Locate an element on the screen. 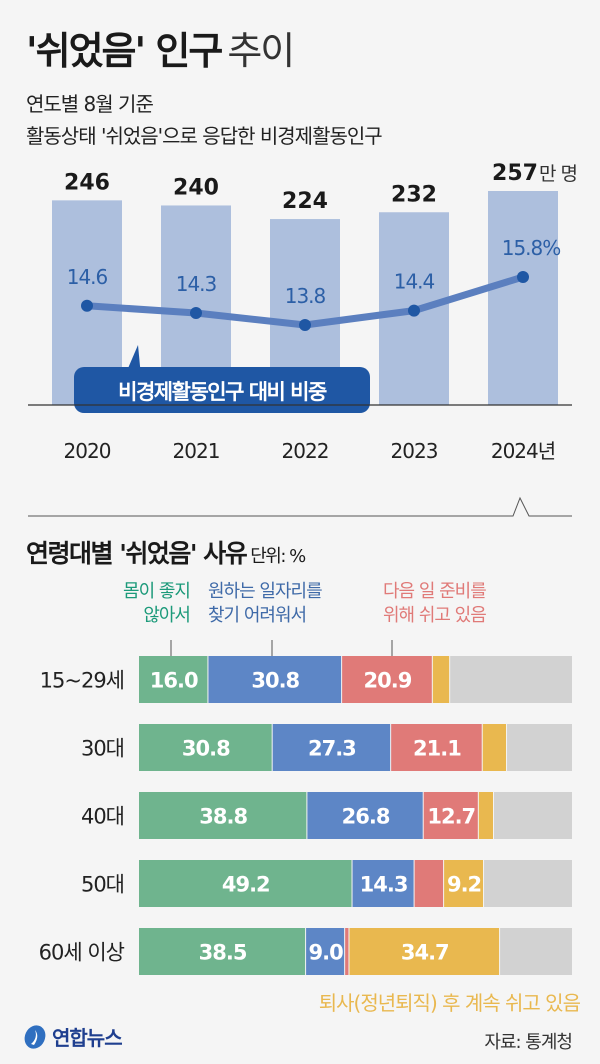 Image resolution: width=600 pixels, height=1064 pixels. segment-value: 14.3 is located at coordinates (384, 885).